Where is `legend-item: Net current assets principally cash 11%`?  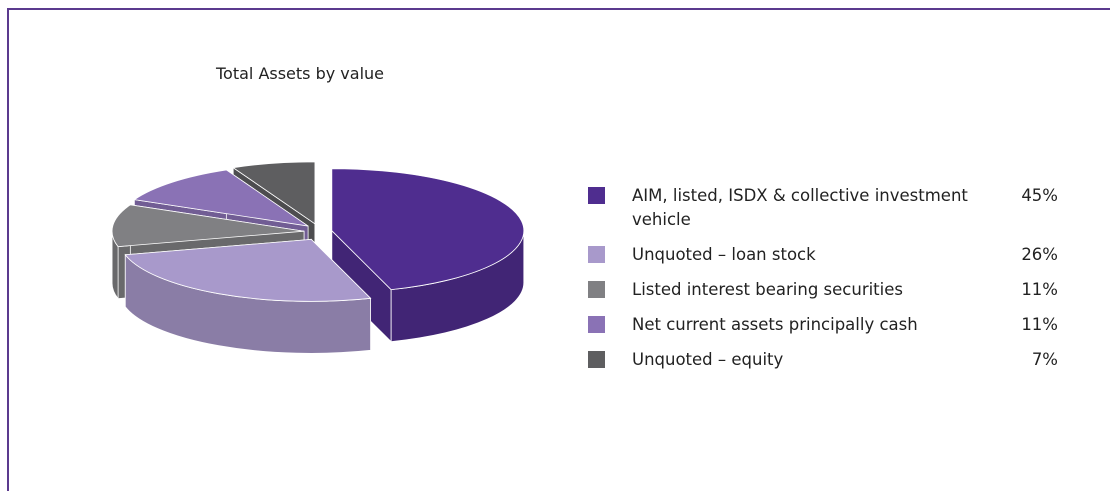 legend-item: Net current assets principally cash 11% is located at coordinates (828, 325).